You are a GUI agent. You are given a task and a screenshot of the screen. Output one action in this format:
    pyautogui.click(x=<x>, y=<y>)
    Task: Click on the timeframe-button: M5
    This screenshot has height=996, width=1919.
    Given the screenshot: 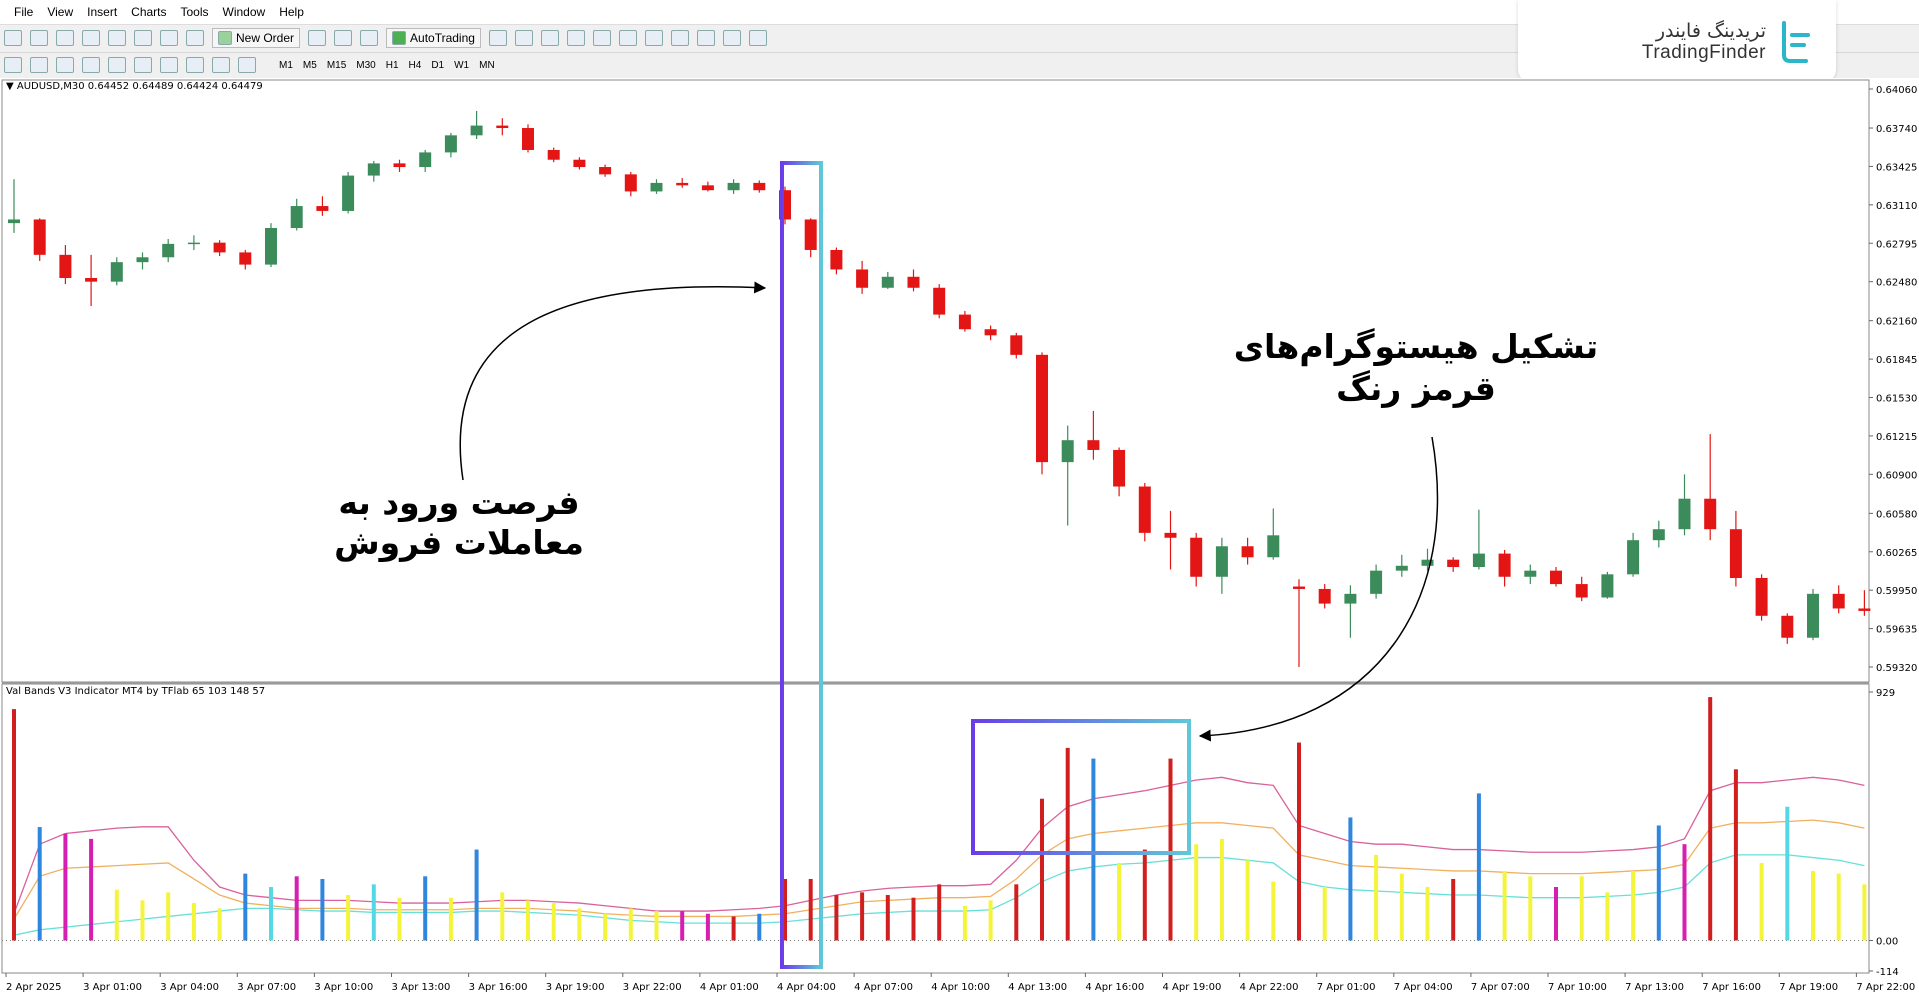 What is the action you would take?
    pyautogui.click(x=309, y=65)
    